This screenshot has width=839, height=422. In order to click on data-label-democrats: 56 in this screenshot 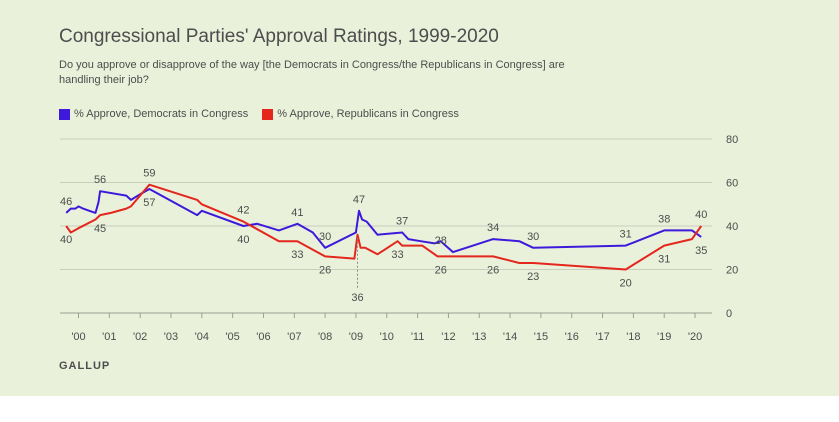, I will do `click(100, 180)`.